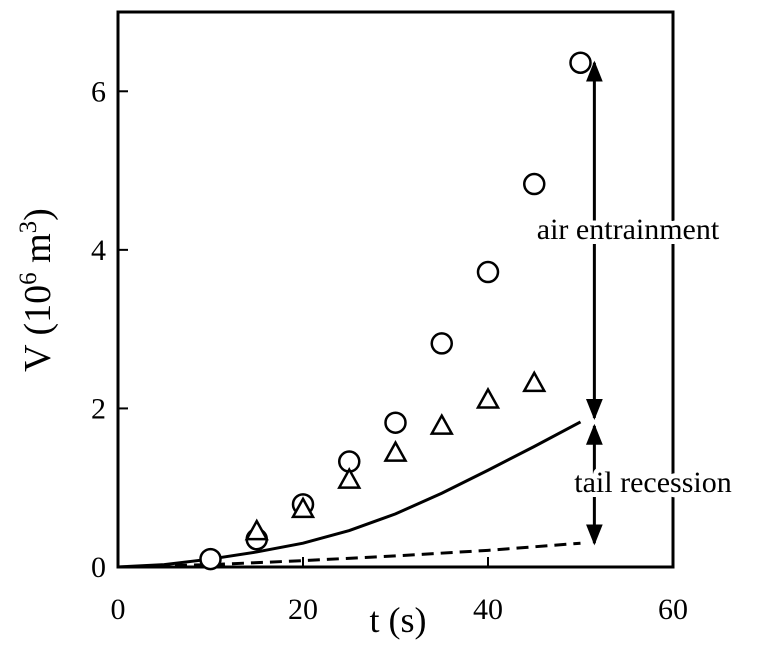 This screenshot has width=763, height=645. I want to click on y-label-part: V (10, so click(38, 328).